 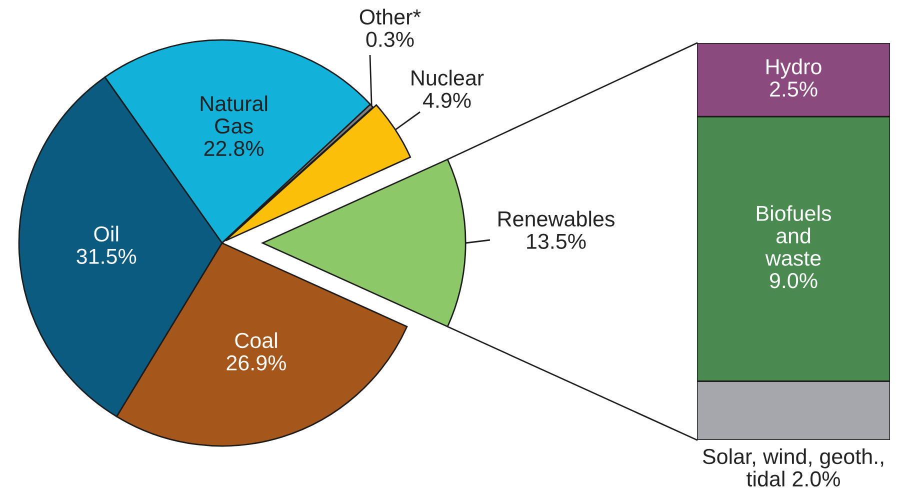 What do you see at coordinates (556, 218) in the screenshot?
I see `slice-label: Renewables` at bounding box center [556, 218].